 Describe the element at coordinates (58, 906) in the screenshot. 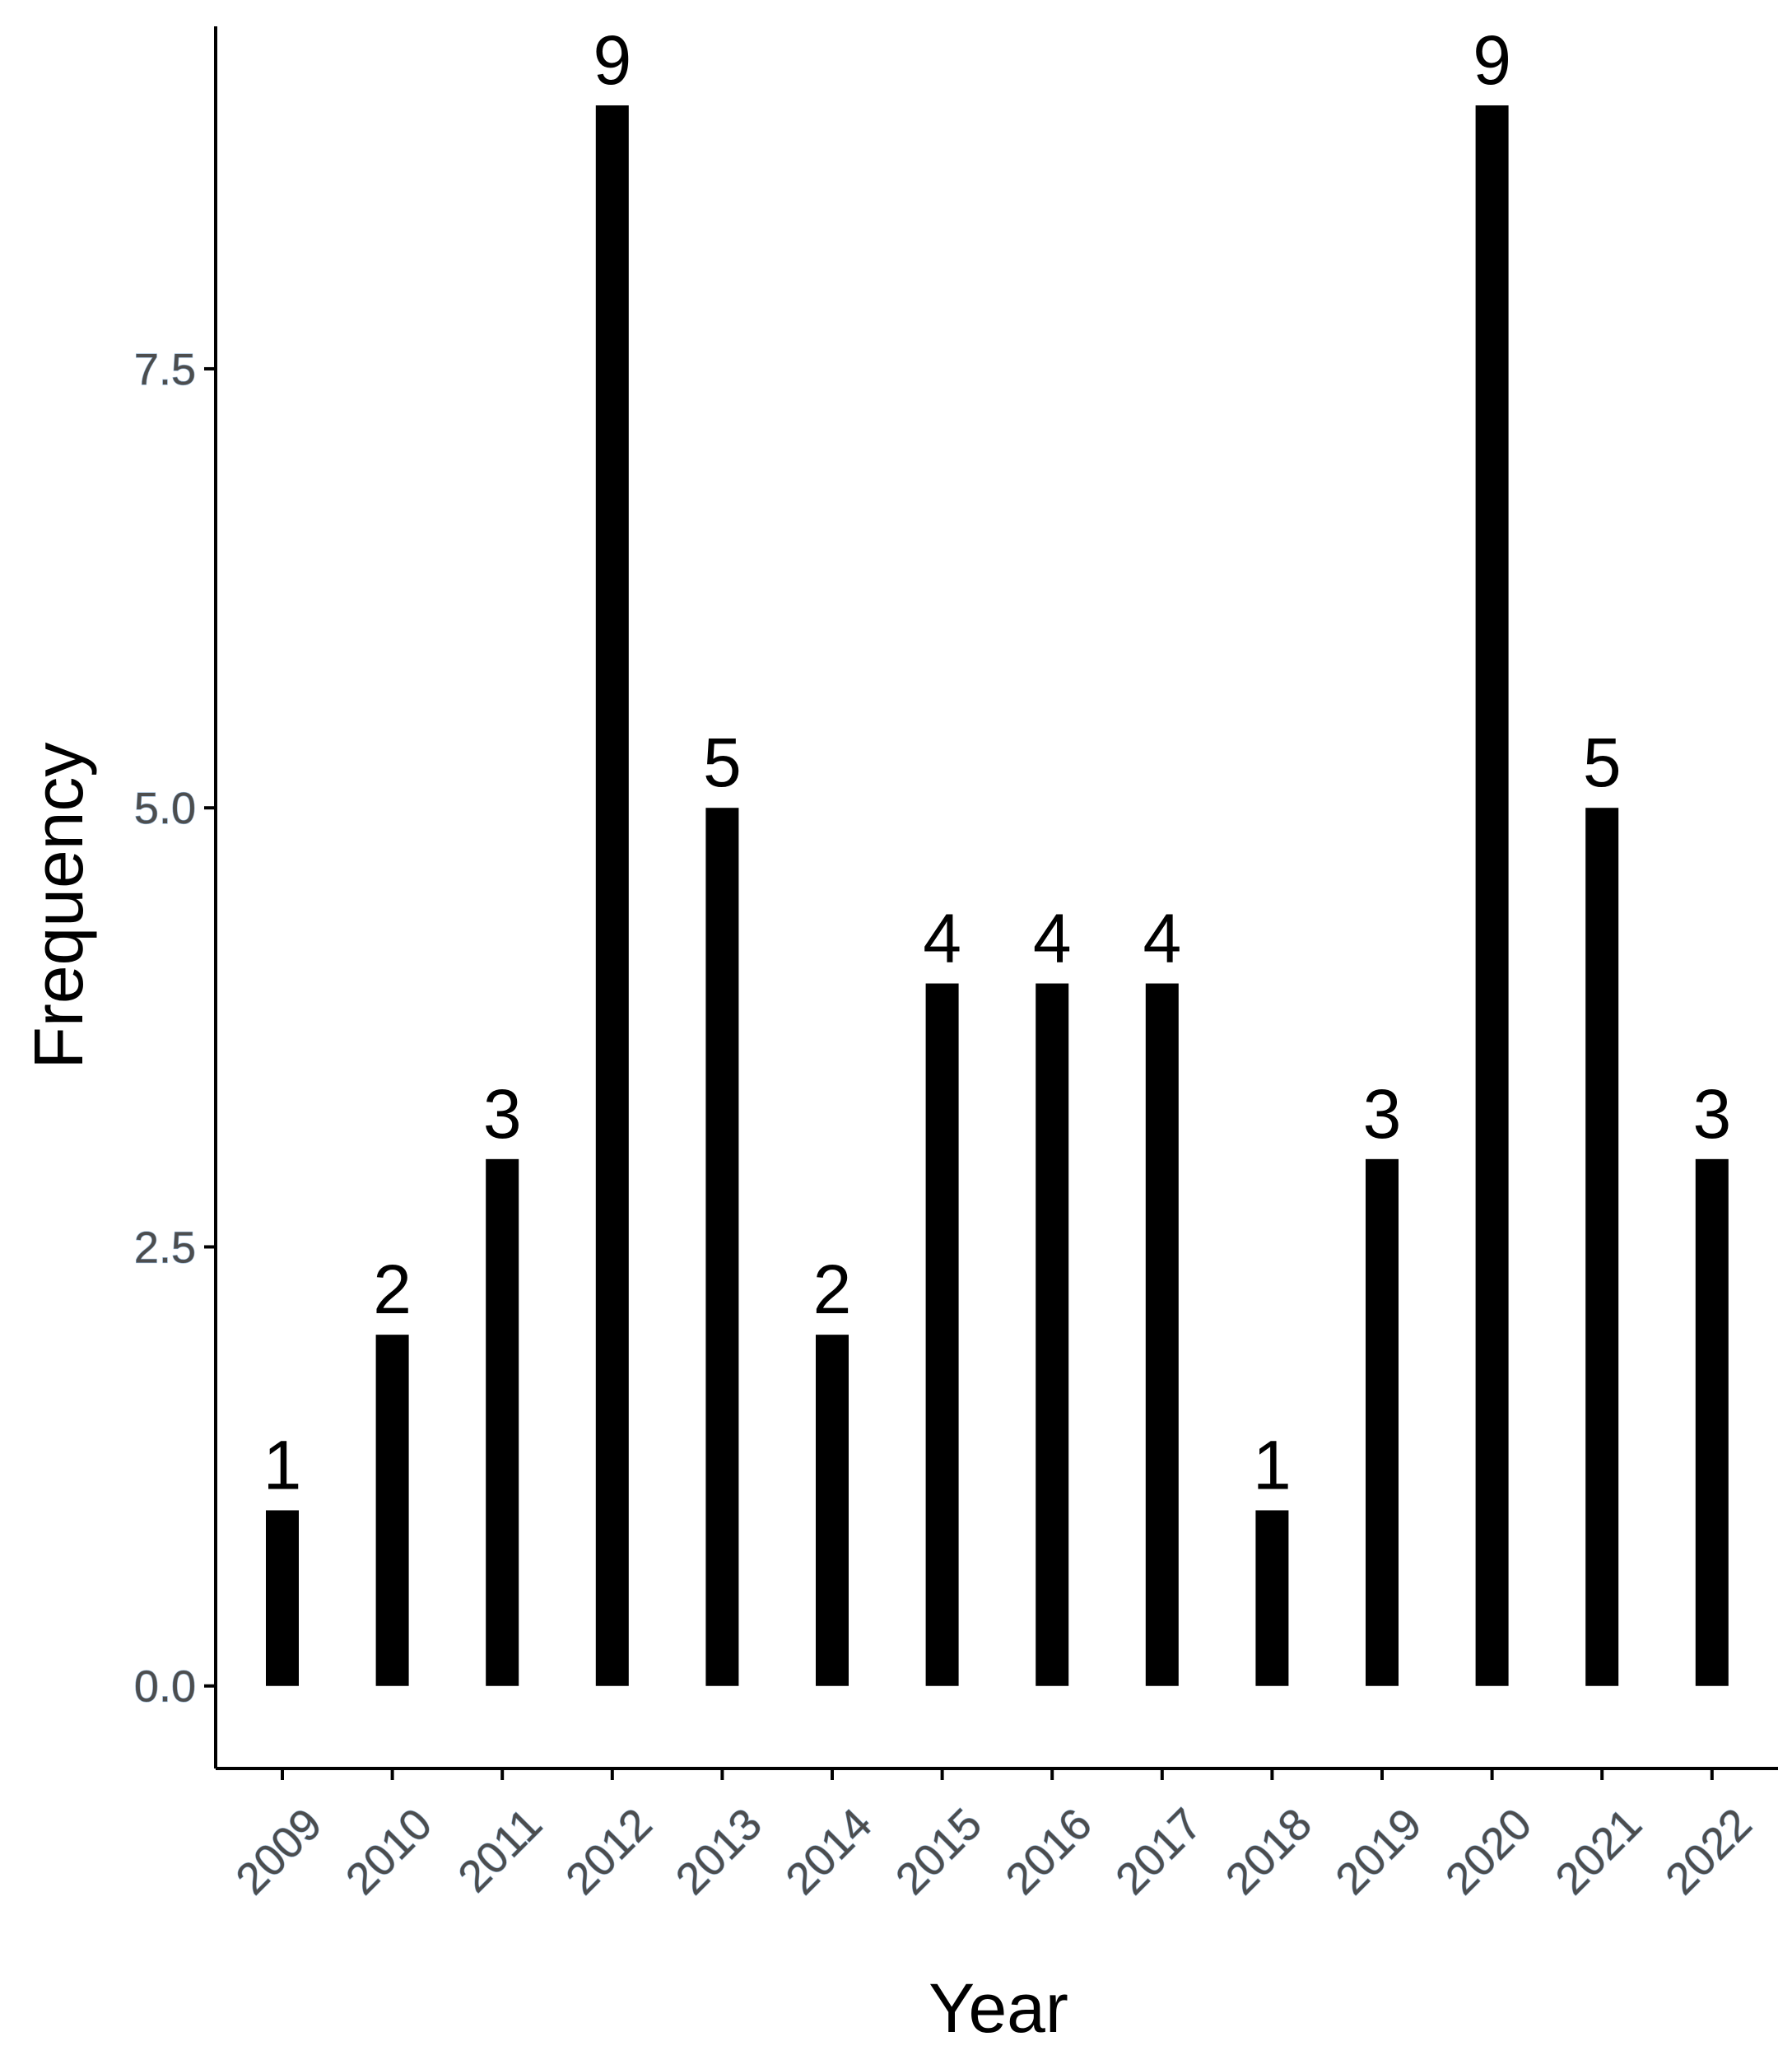

I see `y-axis-title: Frequency` at that location.